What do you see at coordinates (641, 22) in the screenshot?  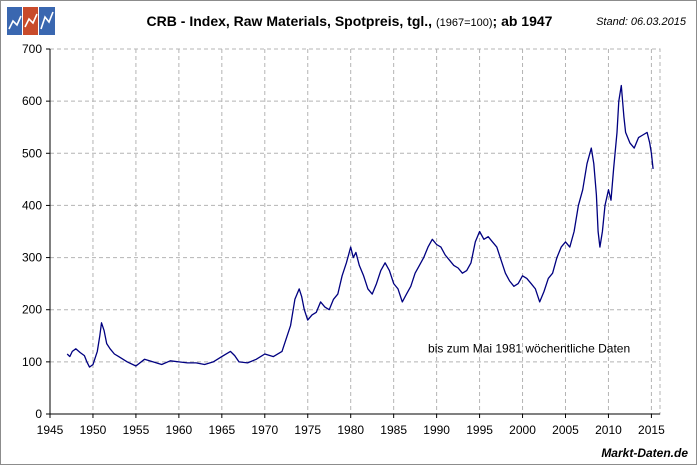 I see `data-date: Stand: 06.03.2015` at bounding box center [641, 22].